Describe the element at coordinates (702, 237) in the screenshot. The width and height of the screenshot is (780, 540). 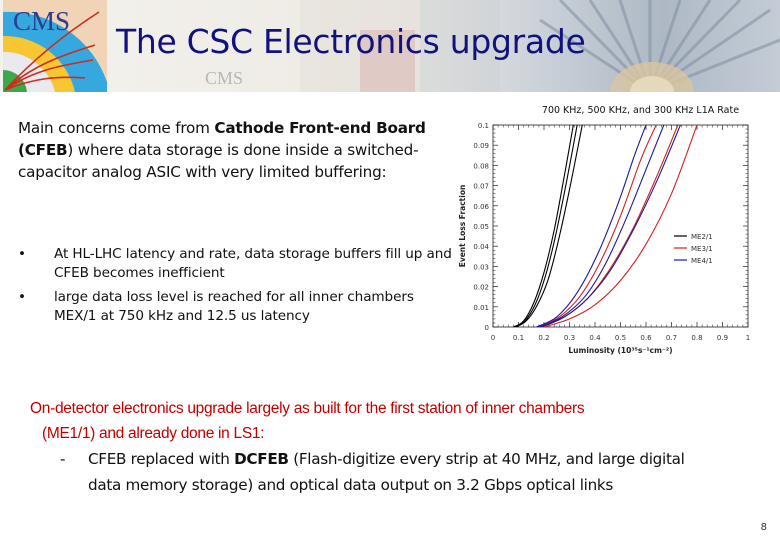
I see `legend-label: ME2/1` at that location.